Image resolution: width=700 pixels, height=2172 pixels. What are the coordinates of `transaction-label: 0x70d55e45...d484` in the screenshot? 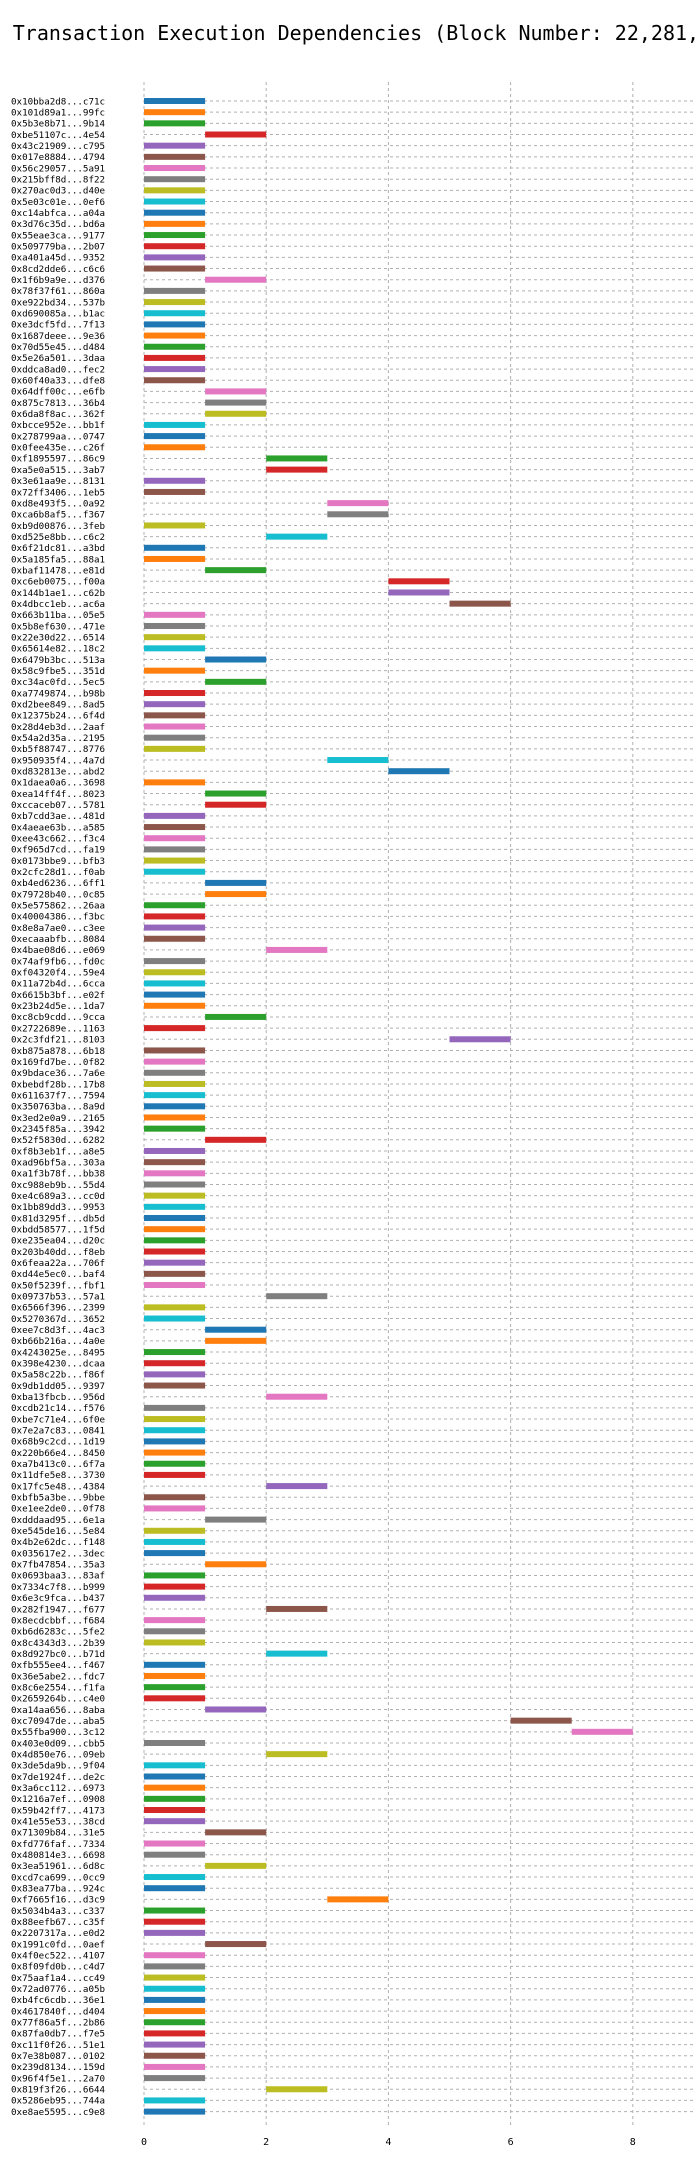 It's located at (58, 347).